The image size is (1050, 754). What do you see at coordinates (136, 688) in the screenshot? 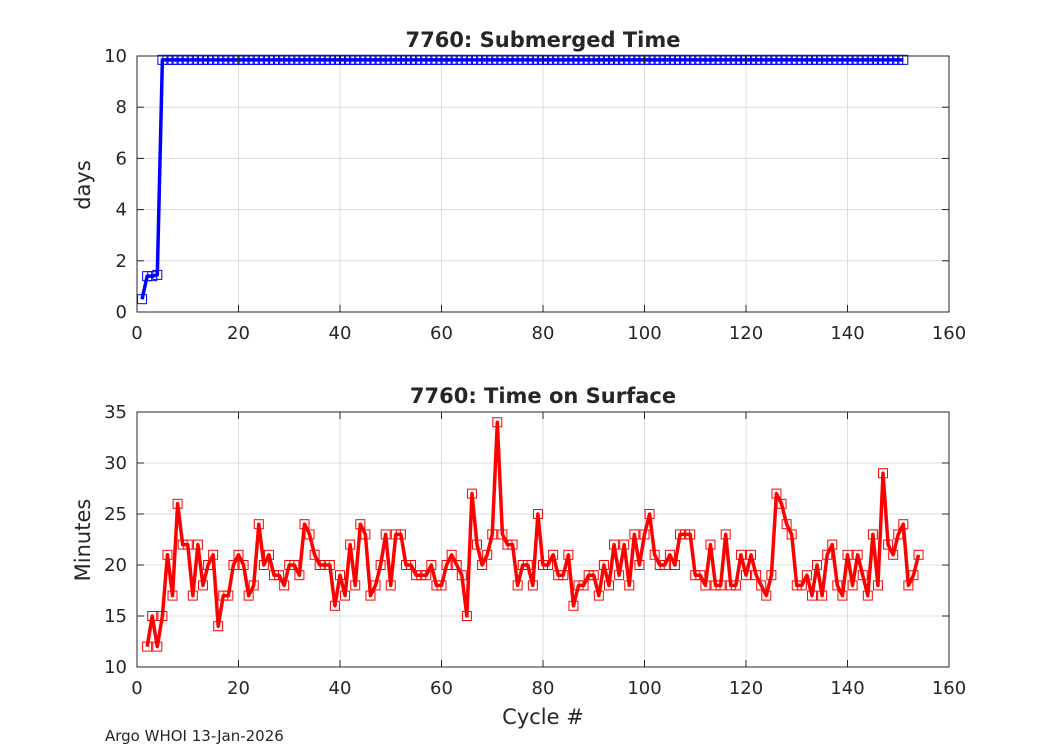
I see `x-tick-label: 0` at bounding box center [136, 688].